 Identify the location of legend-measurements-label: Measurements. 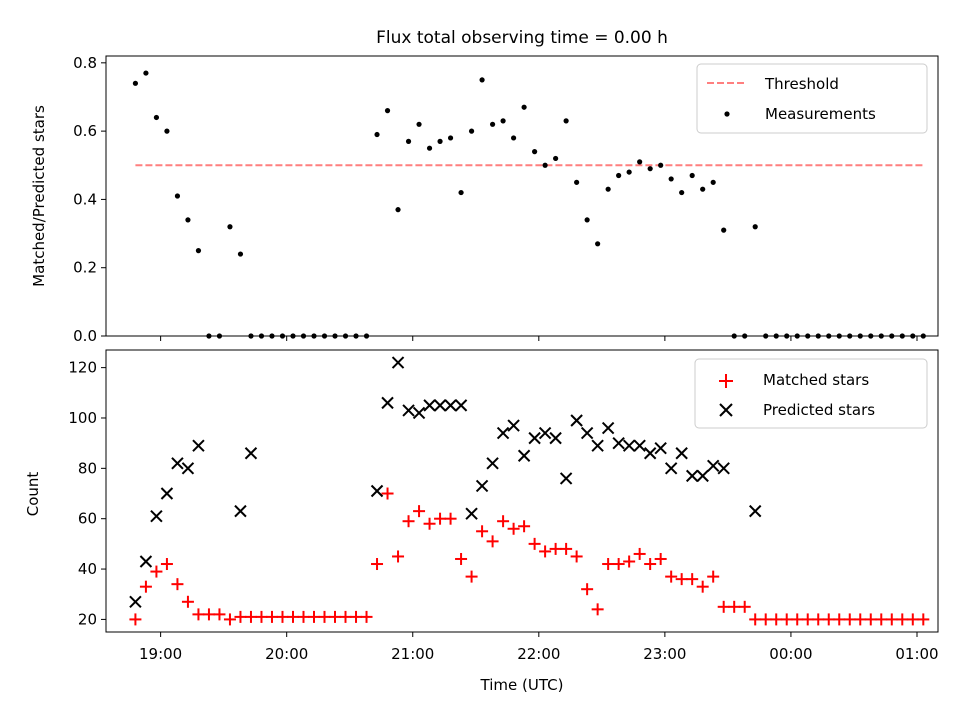
(820, 114).